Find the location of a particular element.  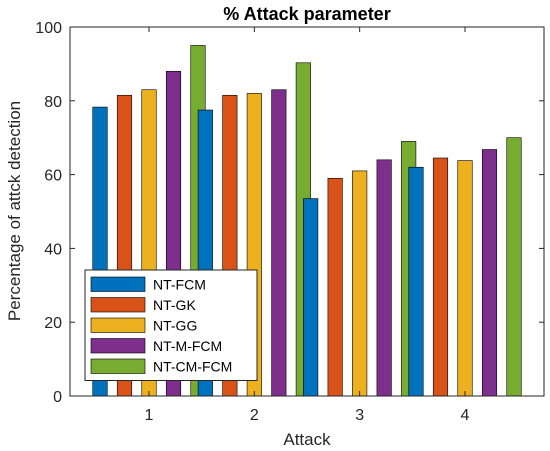

legend: NT-FCM NT-GK NT-GG NT-M-FCM NT-CM-FCM is located at coordinates (171, 325).